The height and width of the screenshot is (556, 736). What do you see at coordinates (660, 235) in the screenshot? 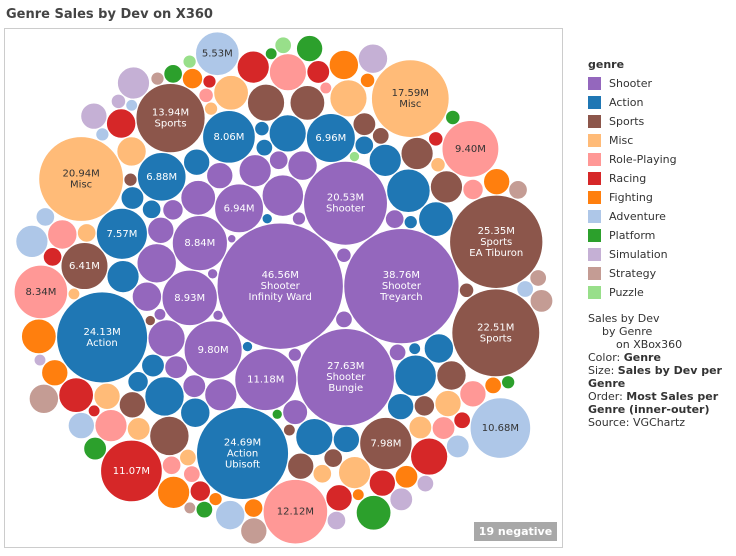
I see `legend-item: Platform` at bounding box center [660, 235].